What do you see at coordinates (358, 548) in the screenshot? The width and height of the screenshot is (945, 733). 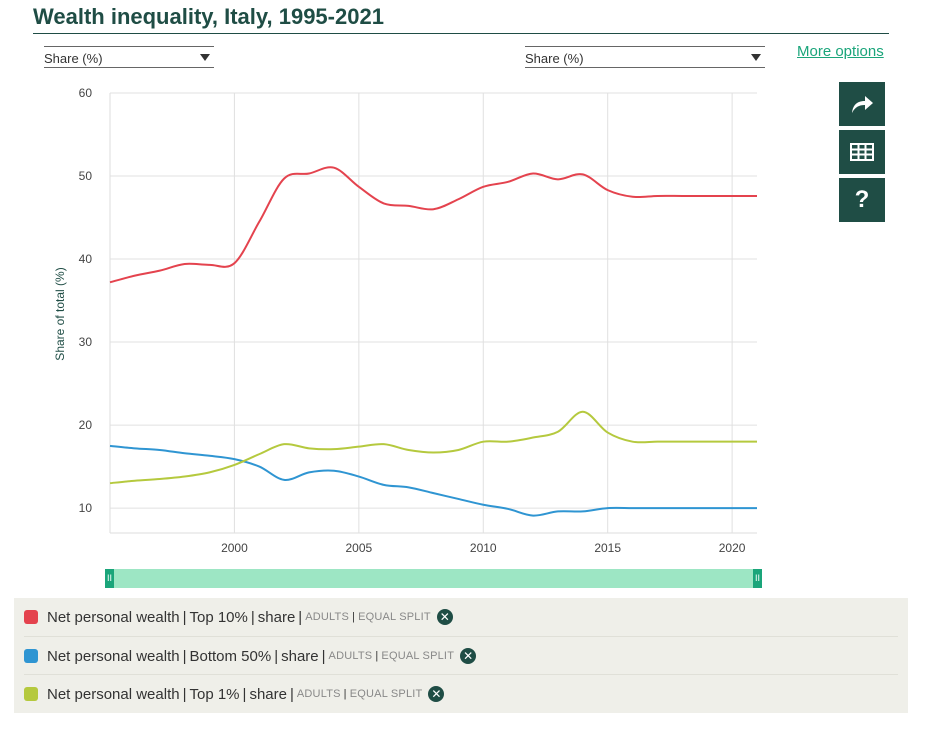 I see `x-tick-label: 2005` at bounding box center [358, 548].